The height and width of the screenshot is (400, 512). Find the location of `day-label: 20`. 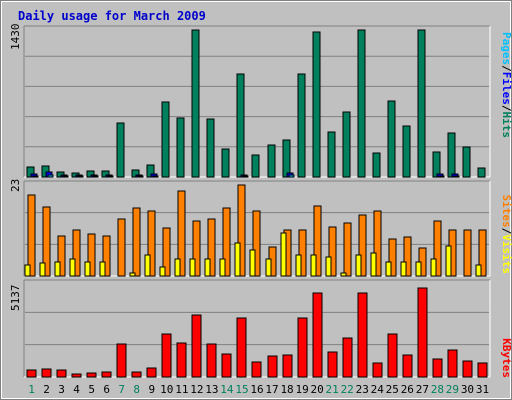

day-label: 20 is located at coordinates (317, 389).